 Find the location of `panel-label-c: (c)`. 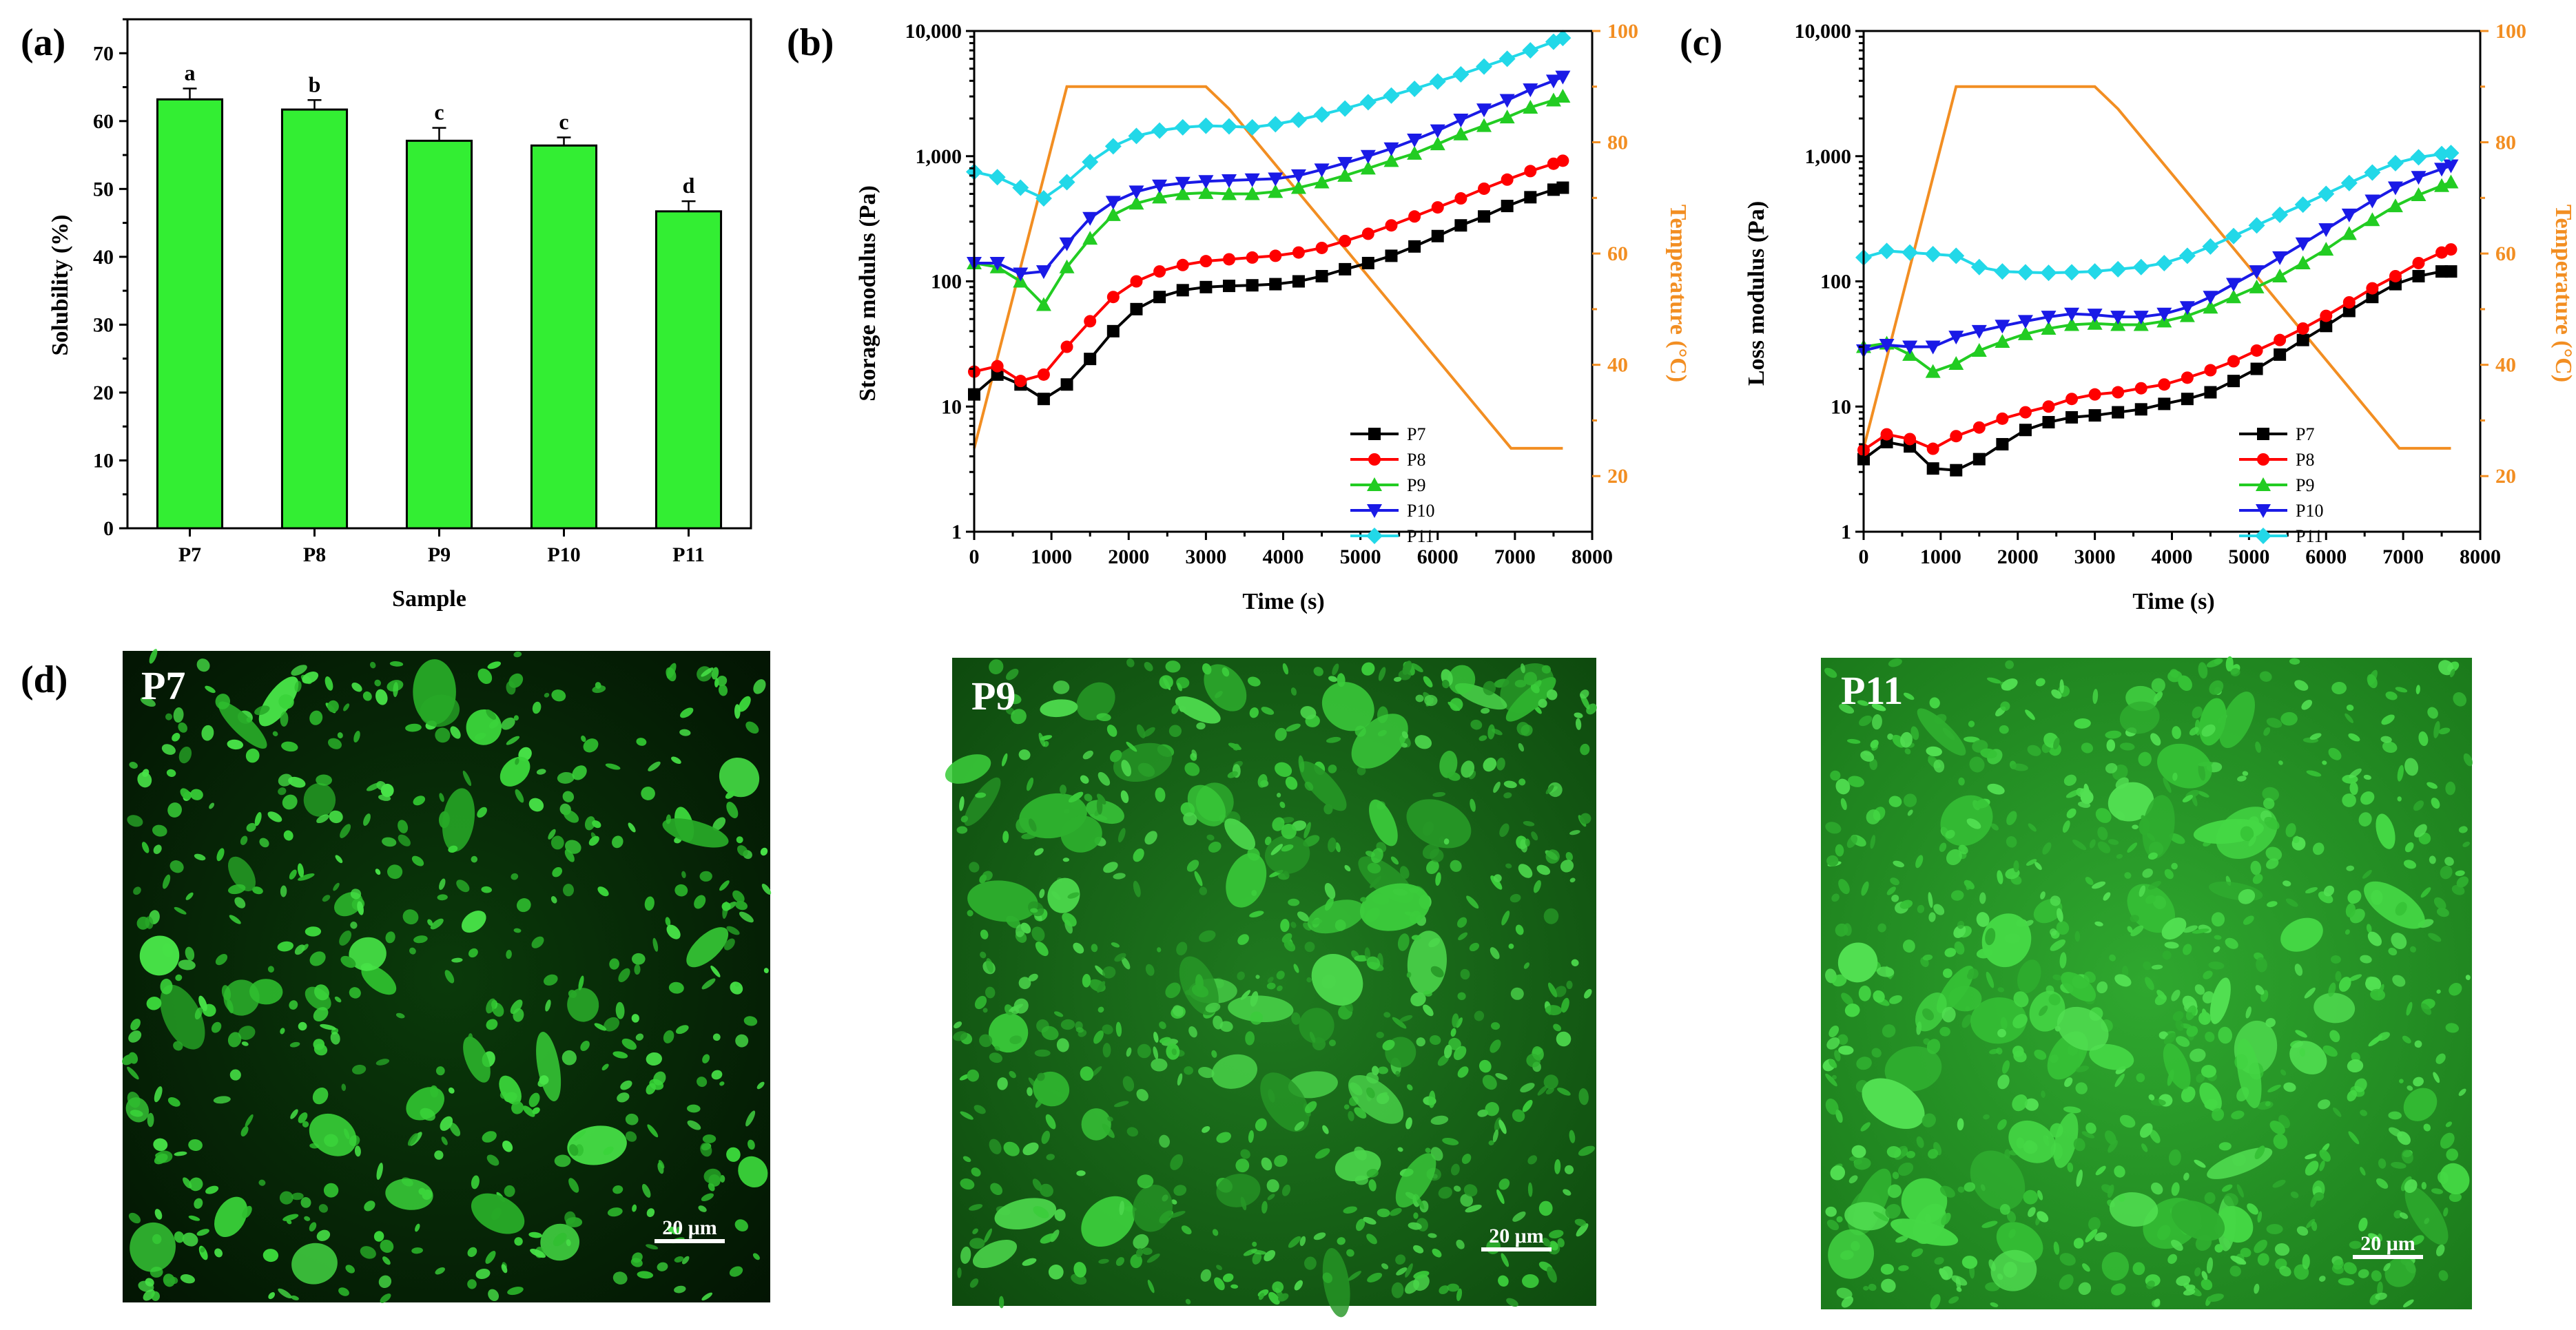

panel-label-c: (c) is located at coordinates (1701, 42).